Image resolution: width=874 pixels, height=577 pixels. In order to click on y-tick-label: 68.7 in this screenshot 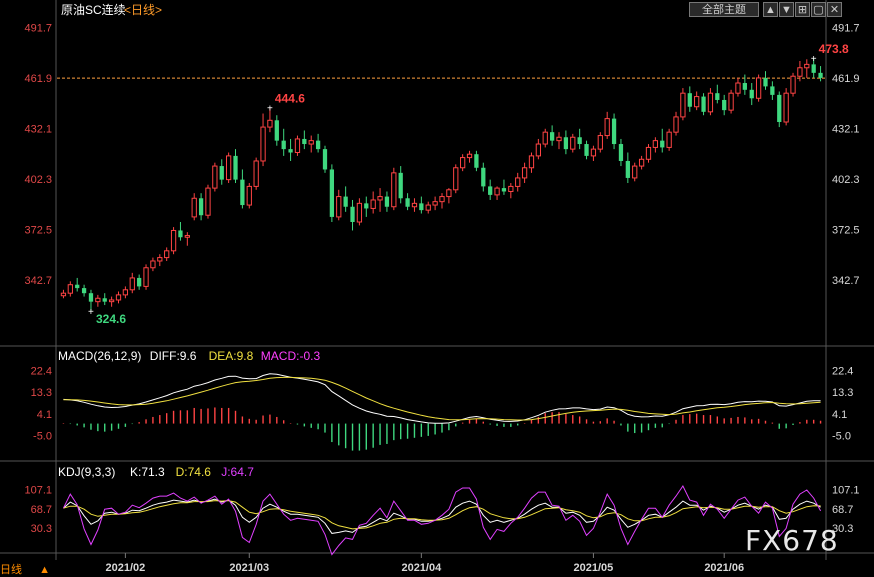, I will do `click(41, 510)`.